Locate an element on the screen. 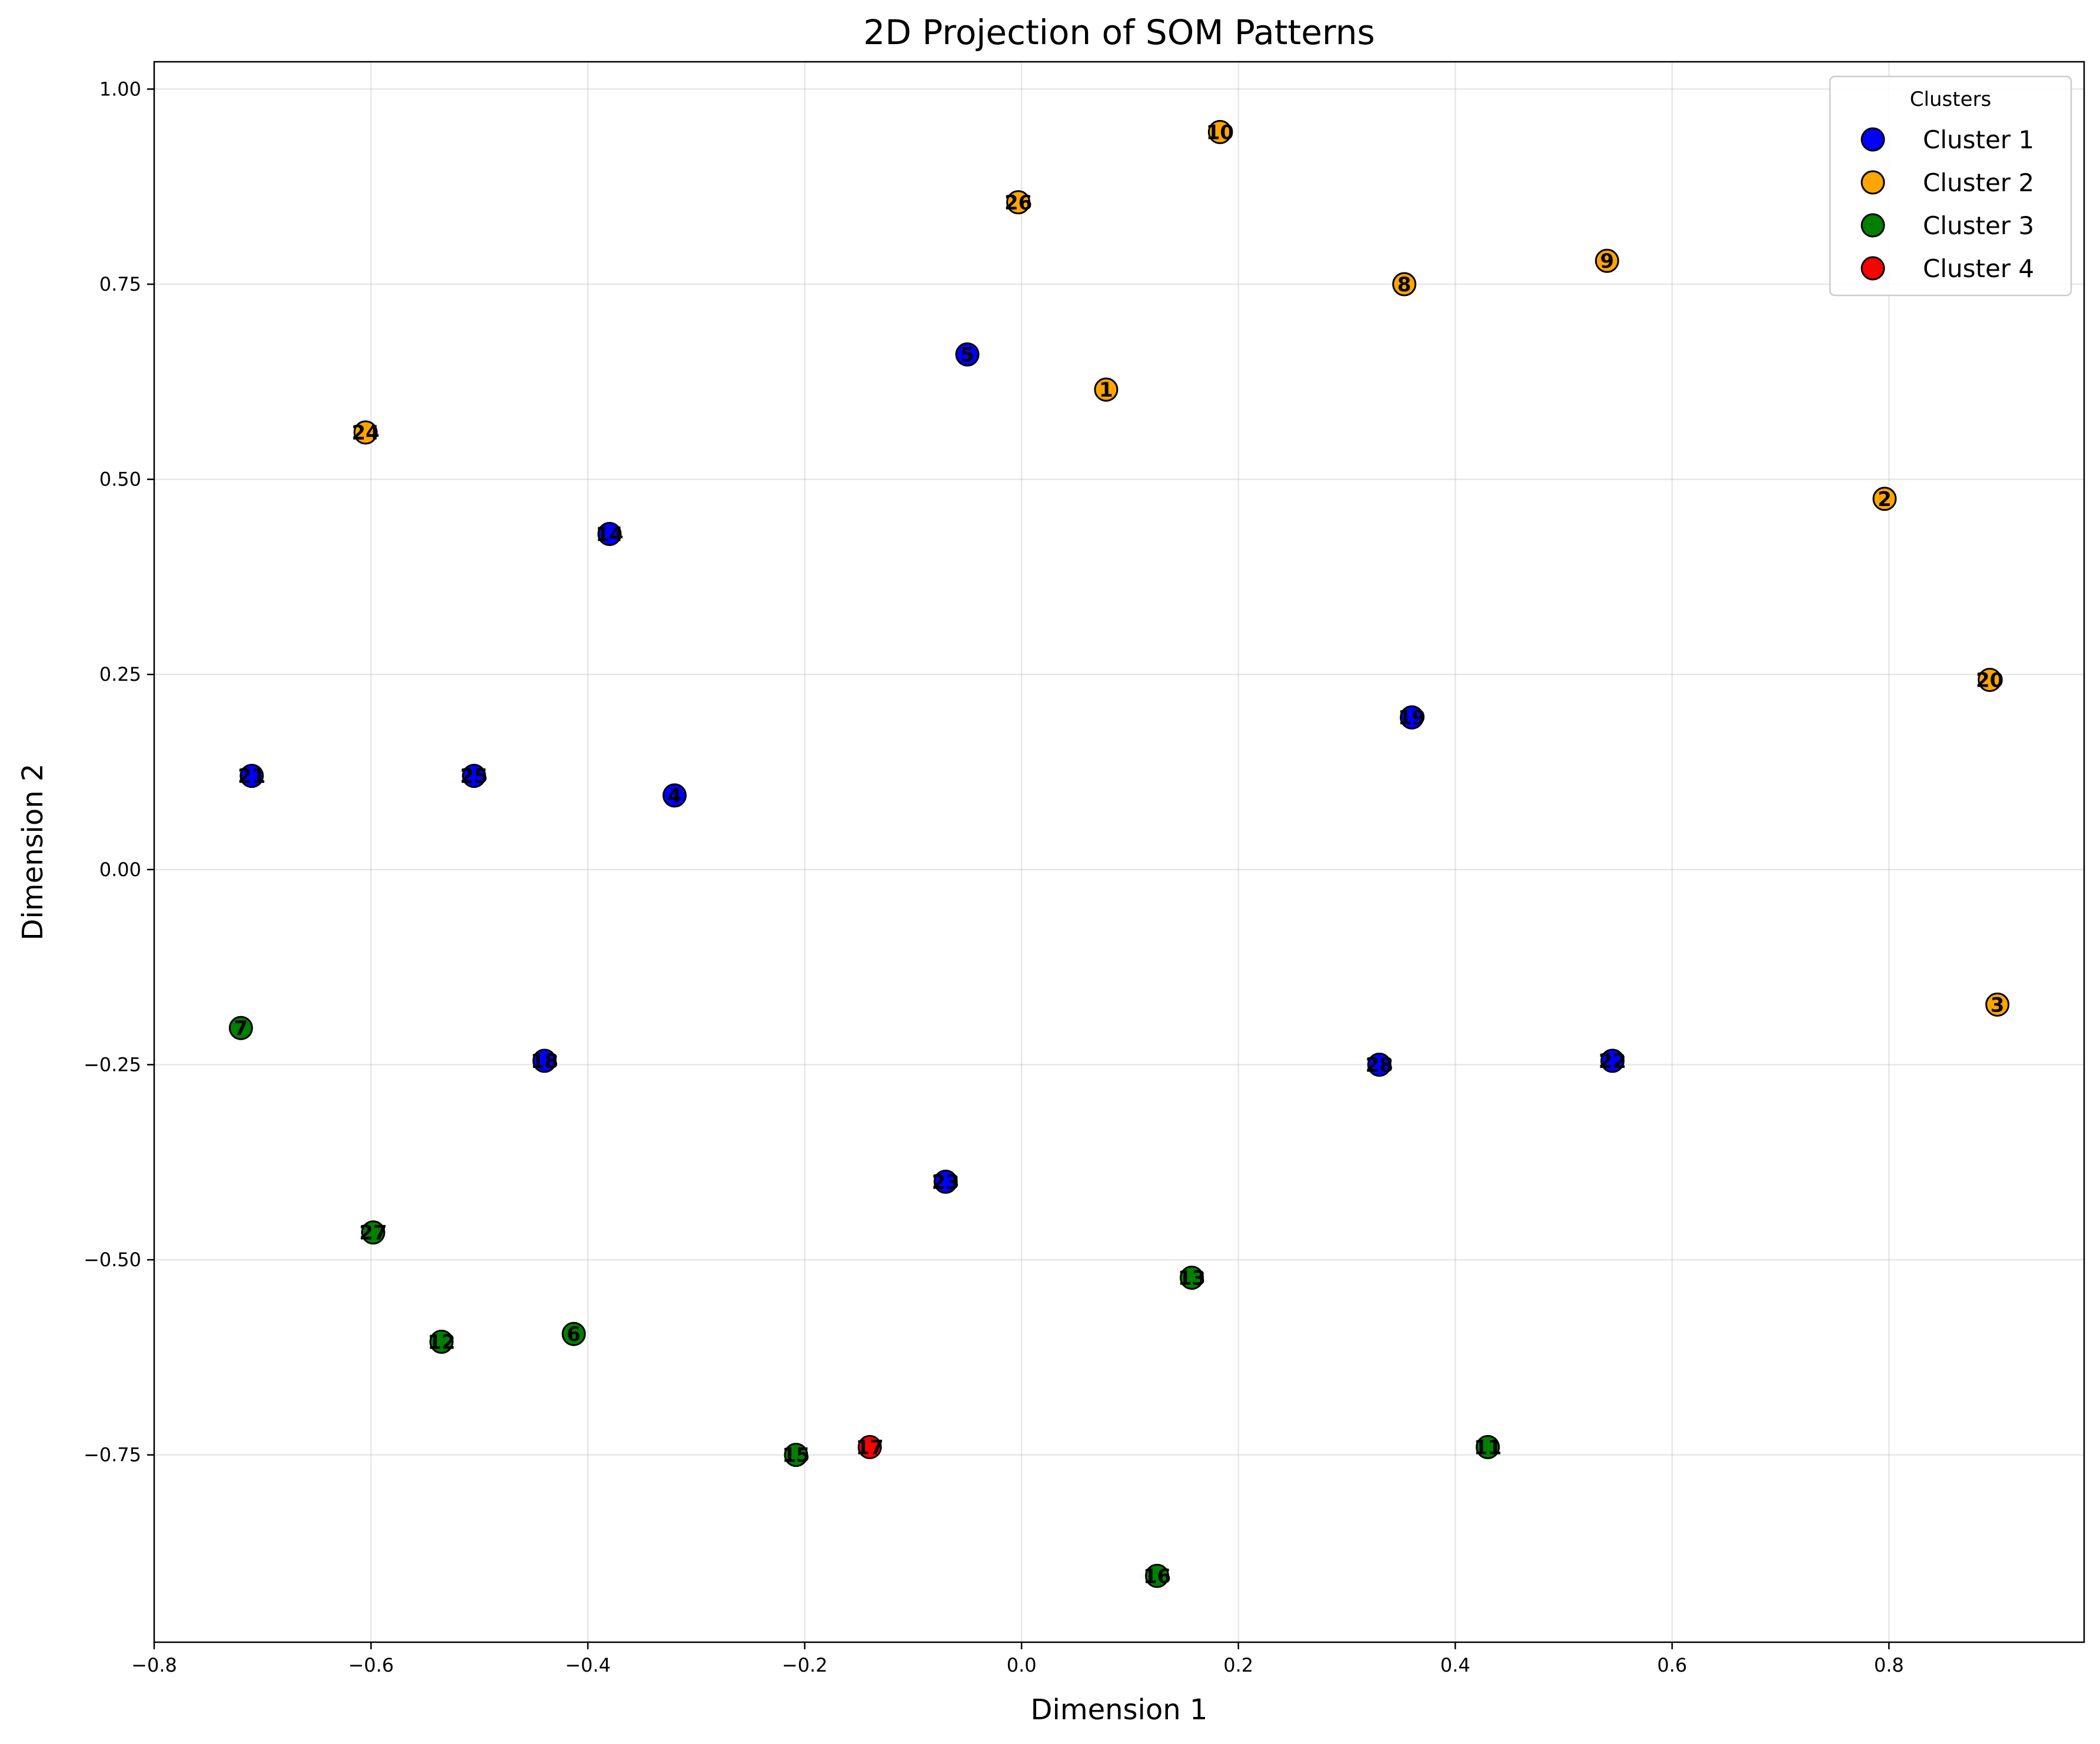 This screenshot has height=1744, width=2100. point-label: 28 is located at coordinates (1379, 1065).